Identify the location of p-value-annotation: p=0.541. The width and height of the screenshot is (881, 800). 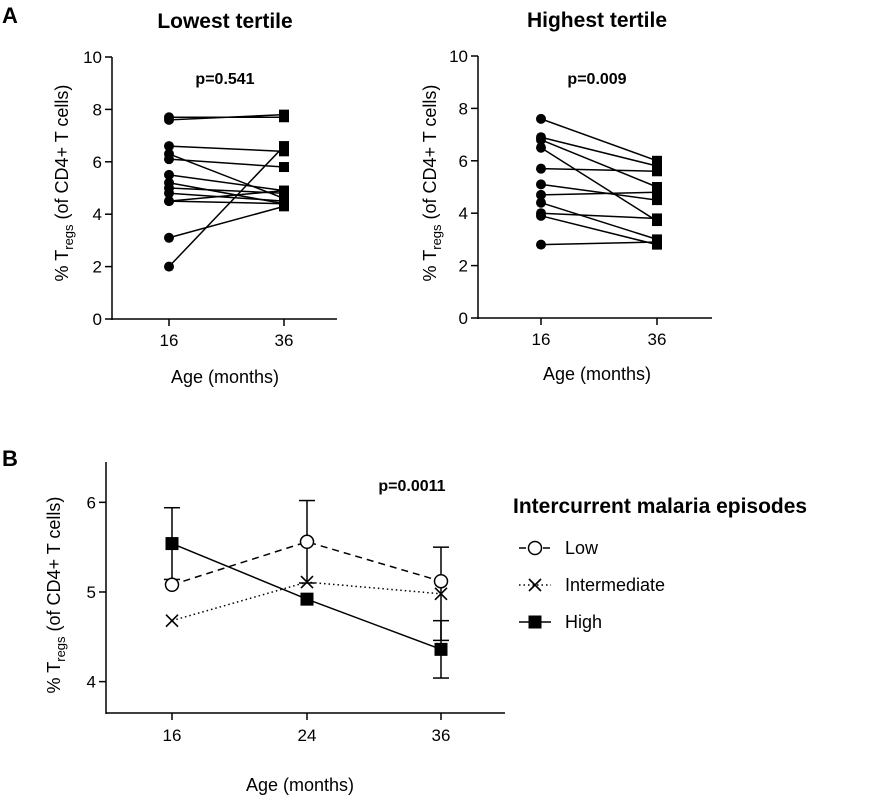
(224, 79).